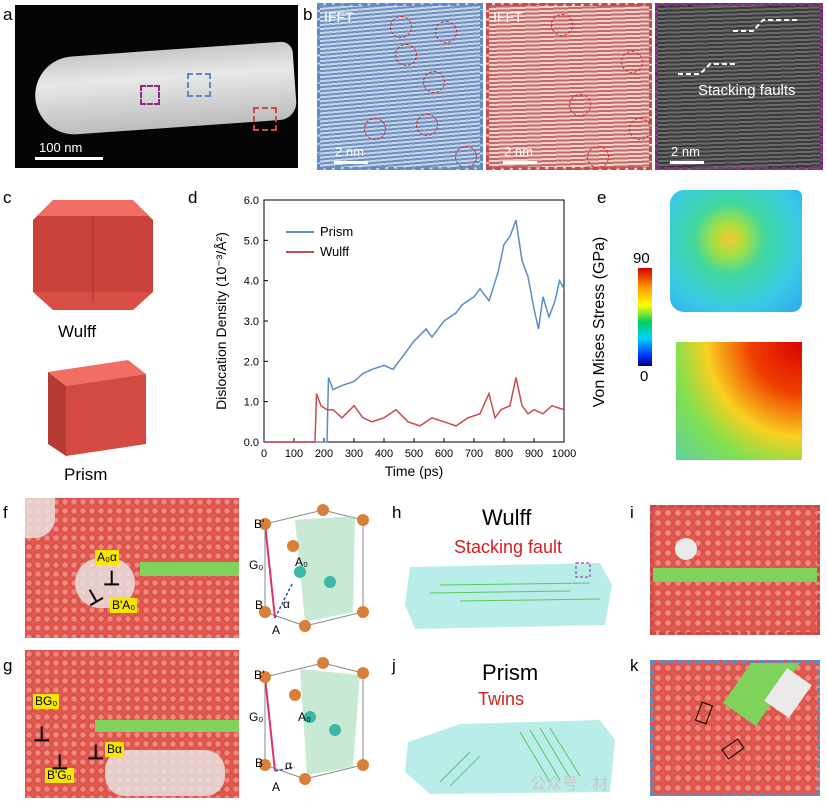 The height and width of the screenshot is (801, 827). What do you see at coordinates (474, 454) in the screenshot?
I see `x-tick-label: 700` at bounding box center [474, 454].